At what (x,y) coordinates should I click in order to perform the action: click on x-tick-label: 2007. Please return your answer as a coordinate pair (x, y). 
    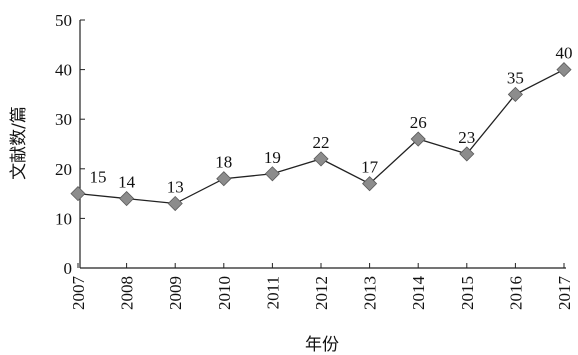
    Looking at the image, I should click on (78, 293).